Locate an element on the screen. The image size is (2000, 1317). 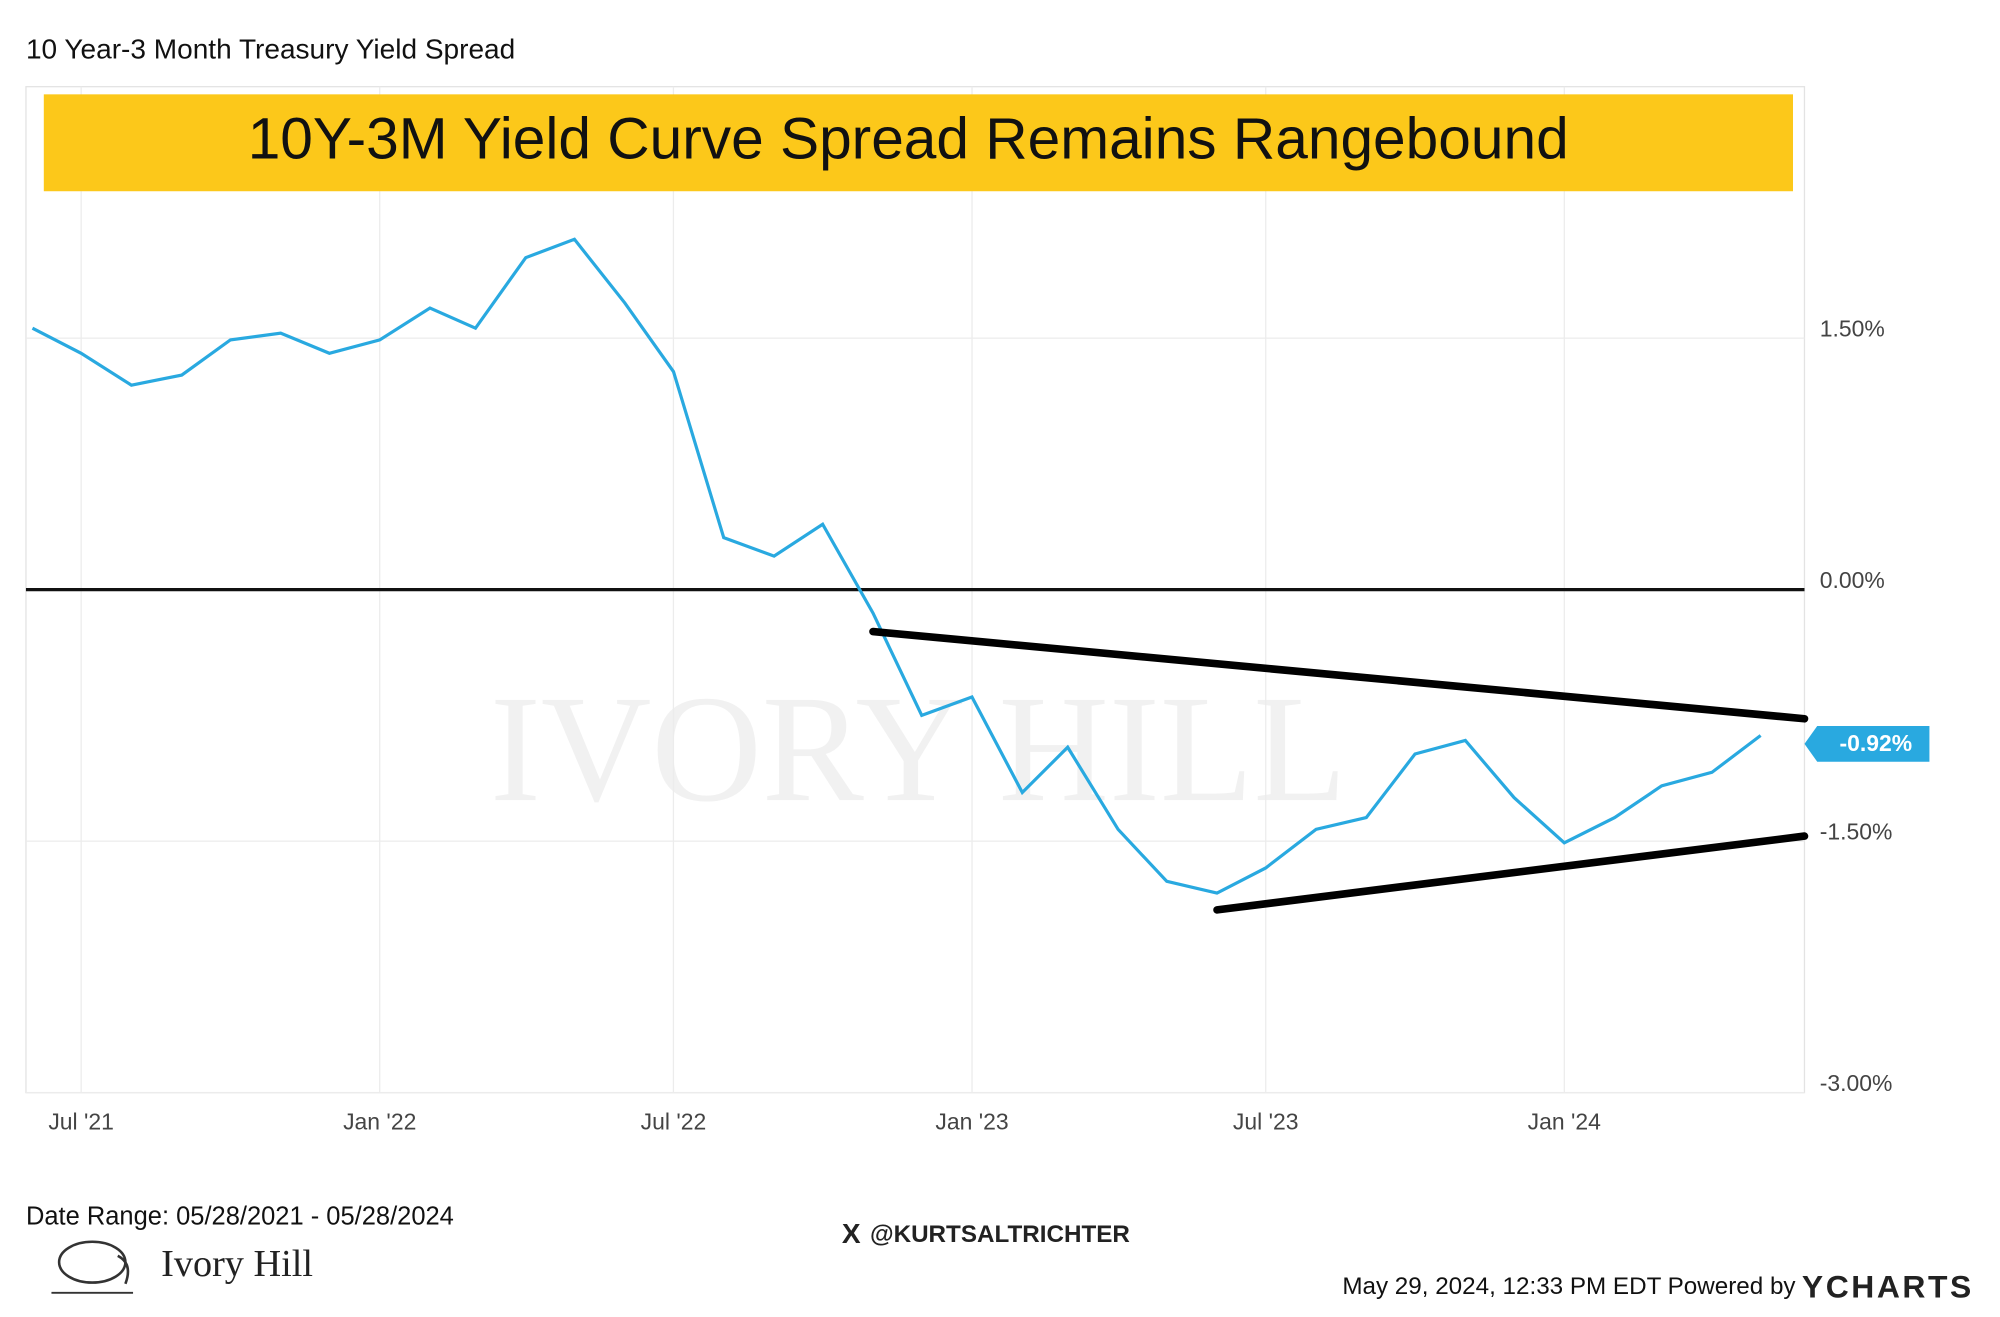
brand-logo is located at coordinates (92, 1267).